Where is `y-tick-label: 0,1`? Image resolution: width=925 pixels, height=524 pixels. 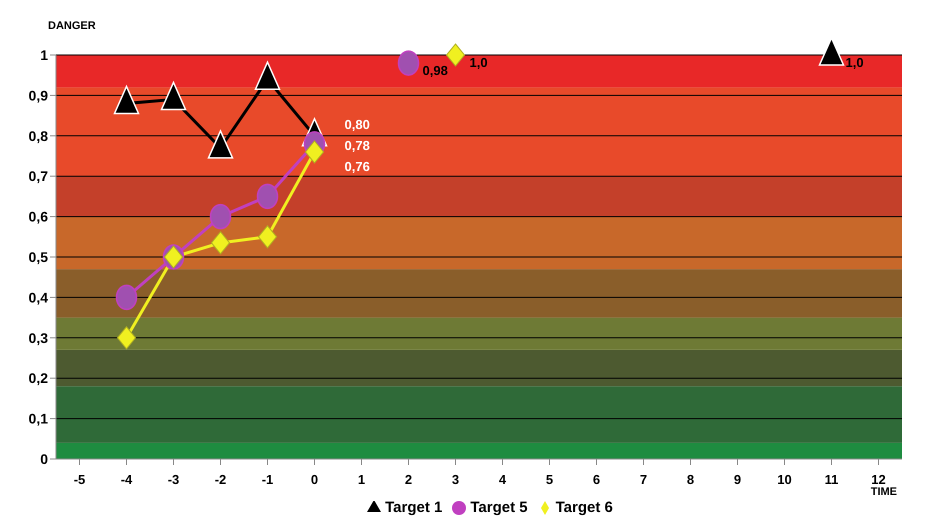
y-tick-label: 0,1 is located at coordinates (38, 418).